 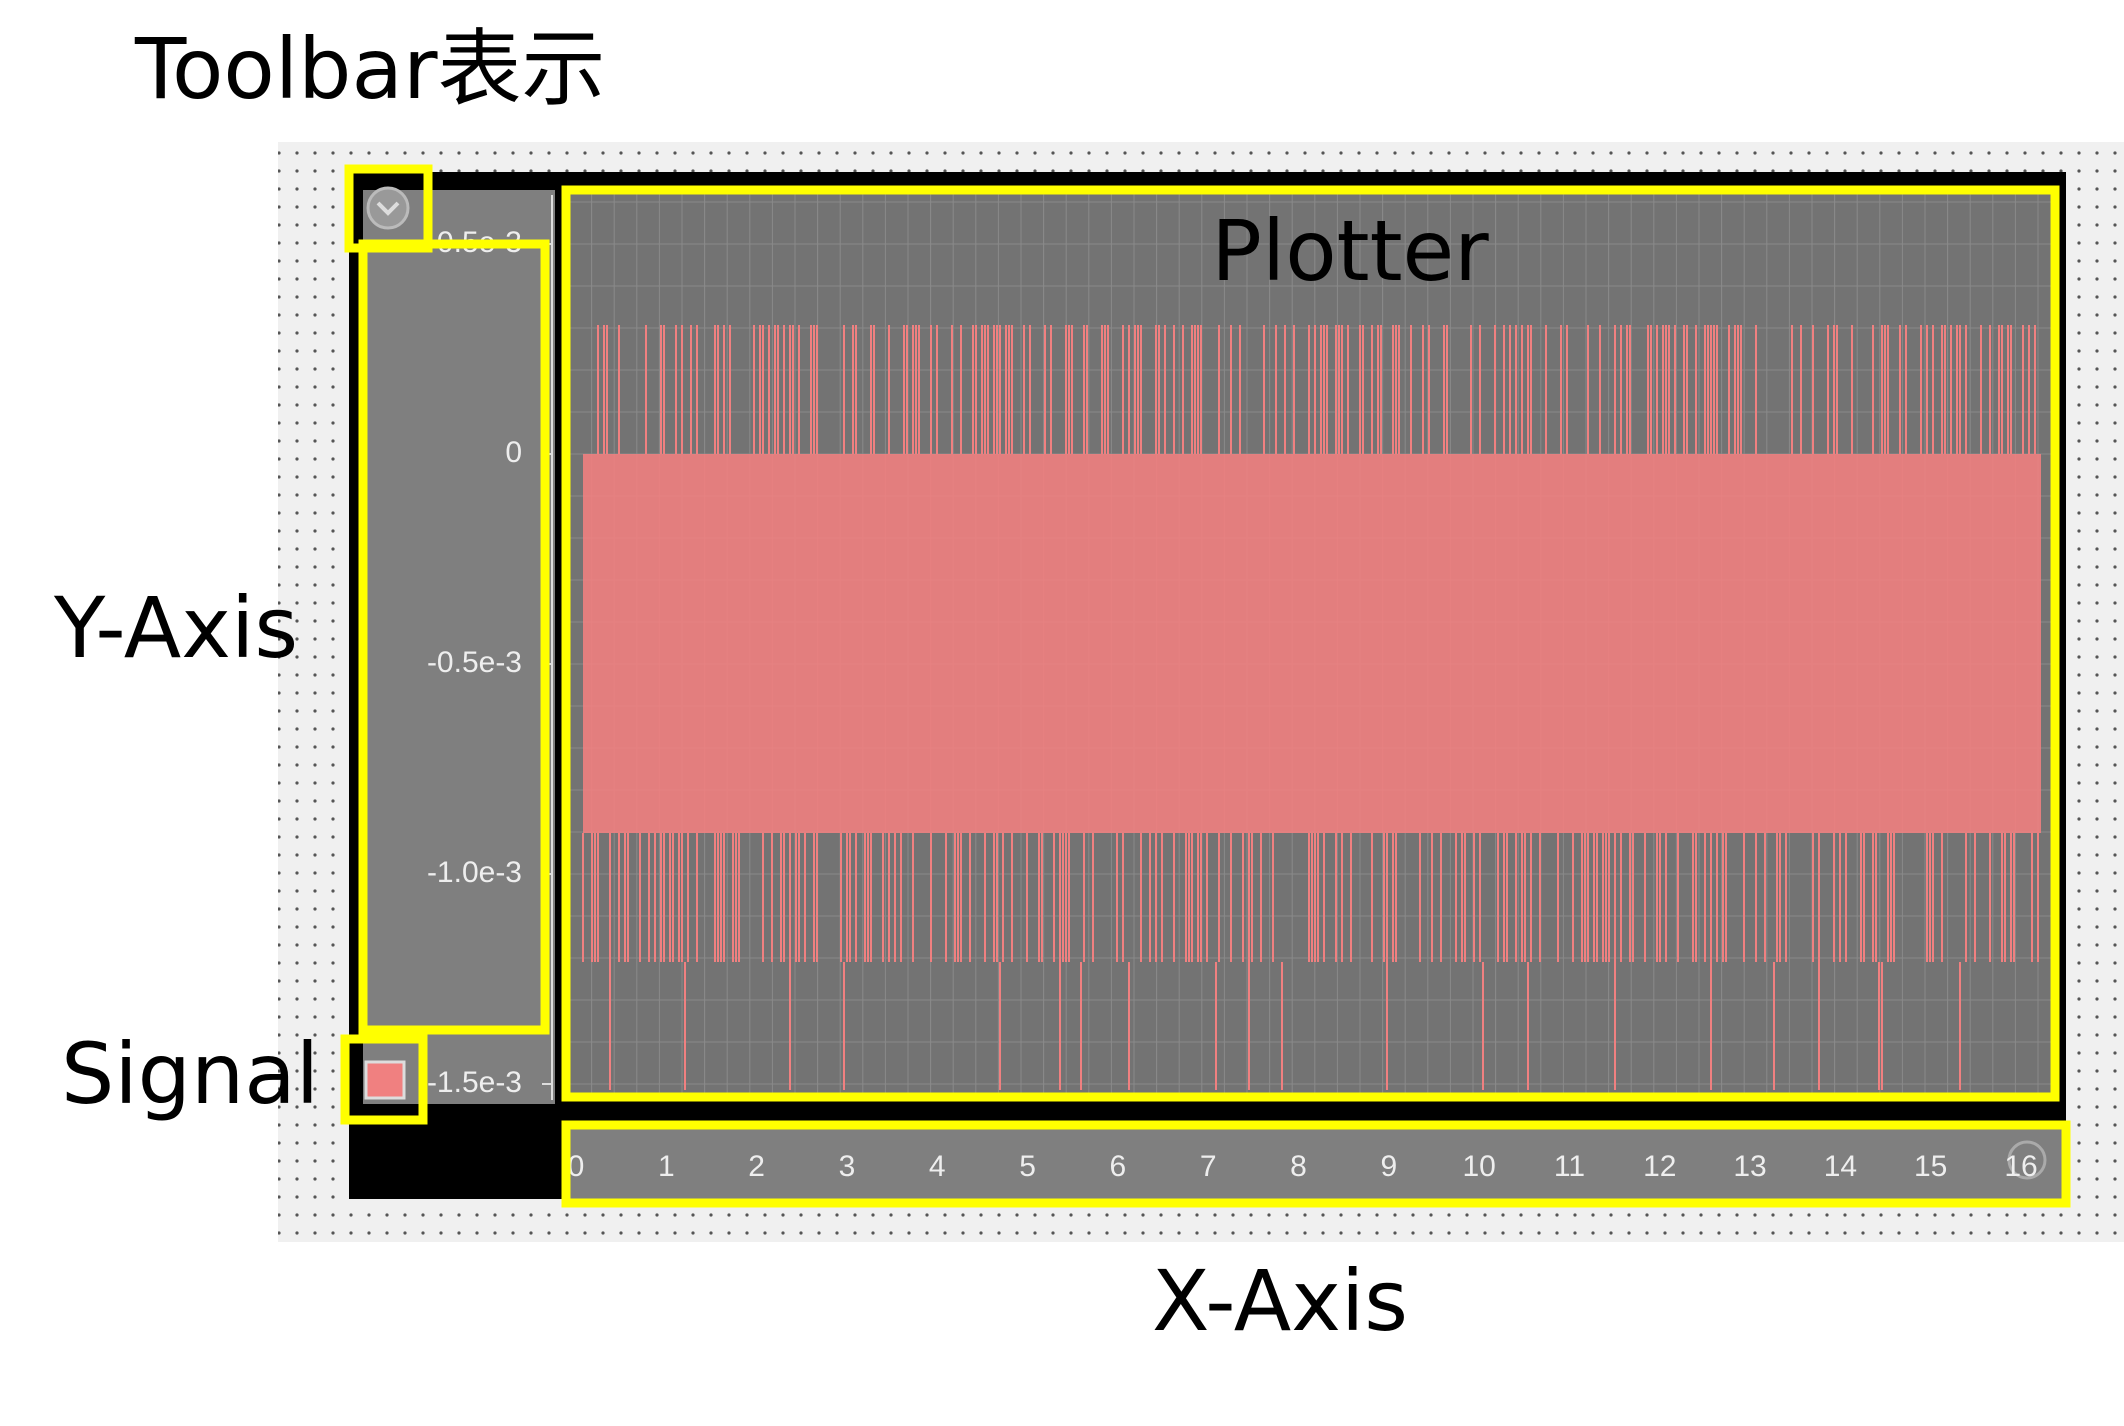 What do you see at coordinates (666, 1166) in the screenshot?
I see `x-tick-label: 1` at bounding box center [666, 1166].